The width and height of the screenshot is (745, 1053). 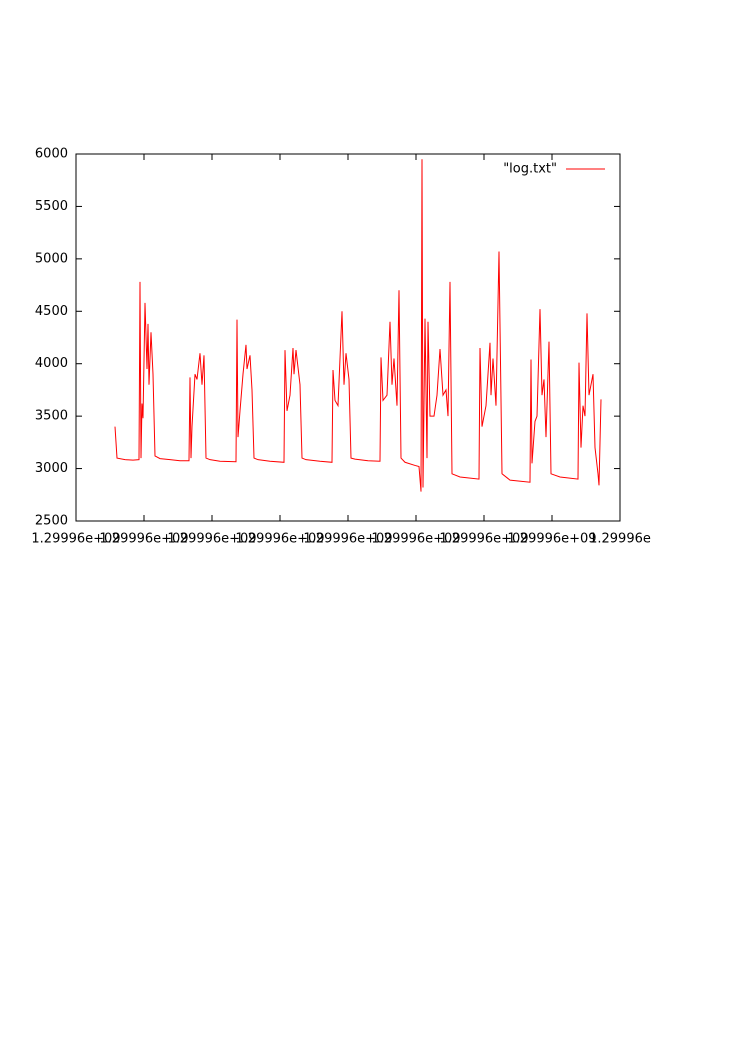 I want to click on y-tick-label: 5000, so click(x=51, y=258).